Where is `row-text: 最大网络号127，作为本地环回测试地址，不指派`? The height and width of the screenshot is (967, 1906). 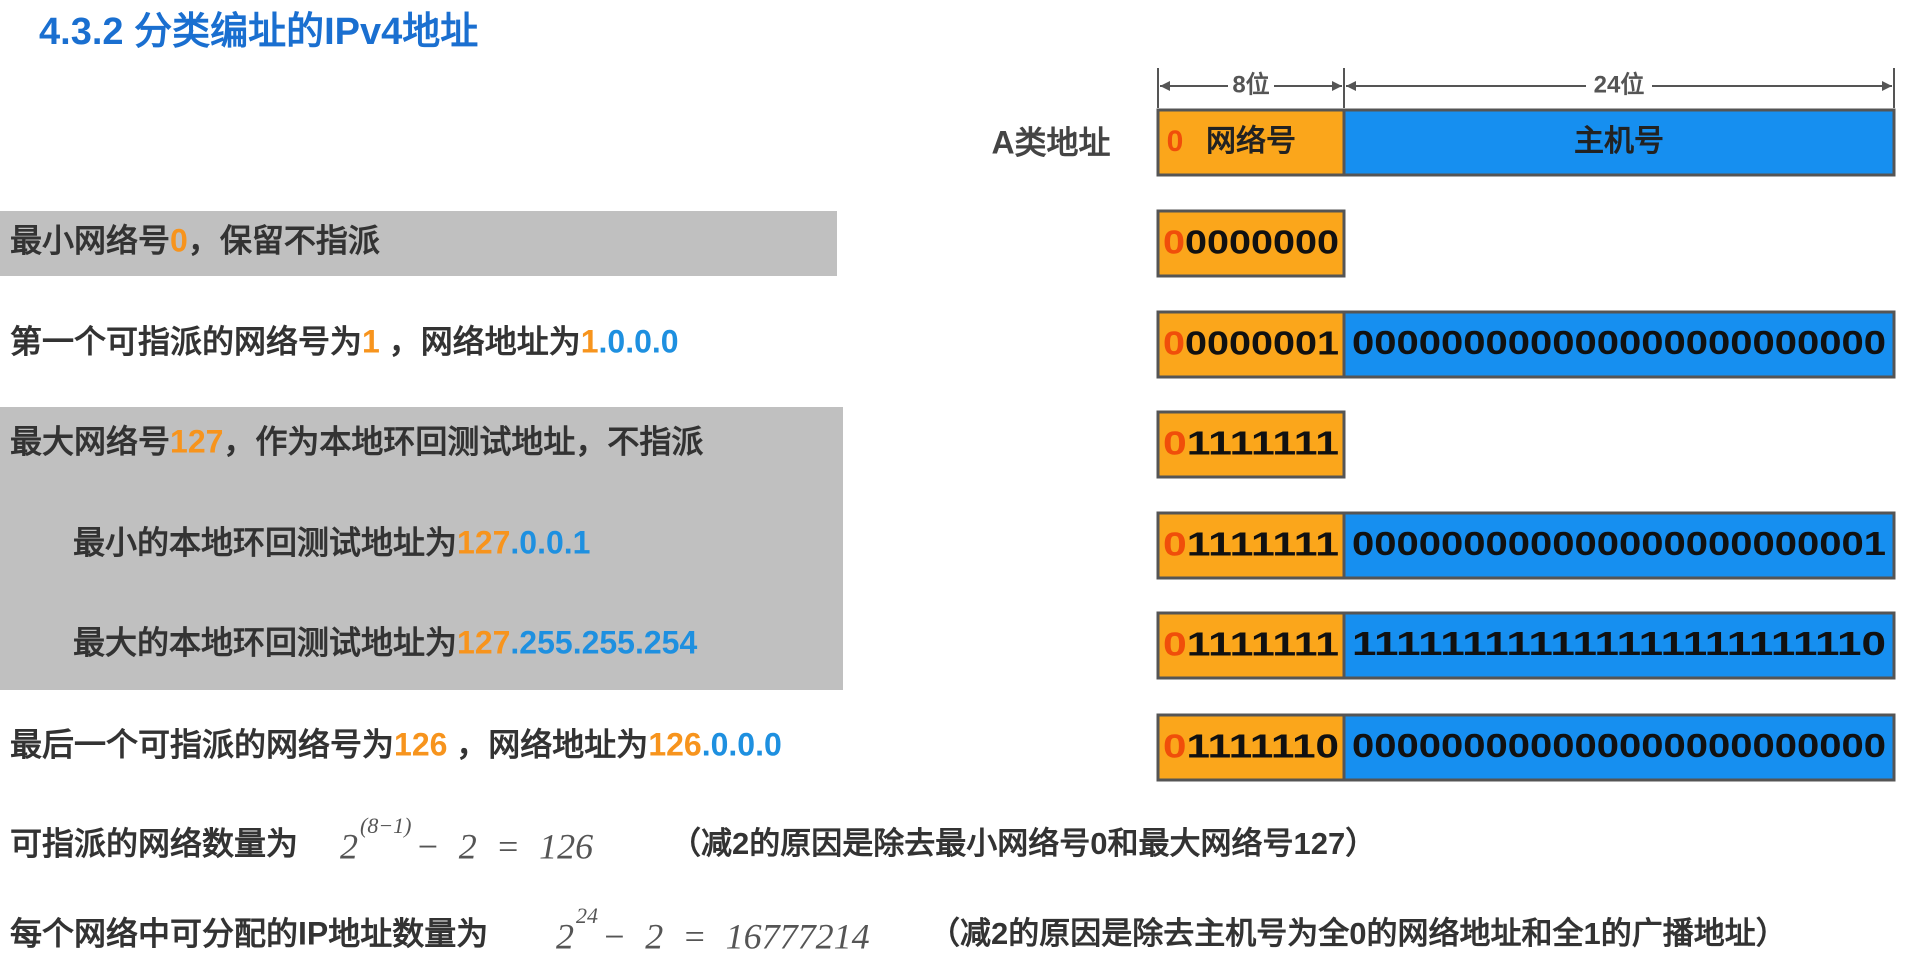
row-text: 最大网络号127，作为本地环回测试地址，不指派 is located at coordinates (356, 442).